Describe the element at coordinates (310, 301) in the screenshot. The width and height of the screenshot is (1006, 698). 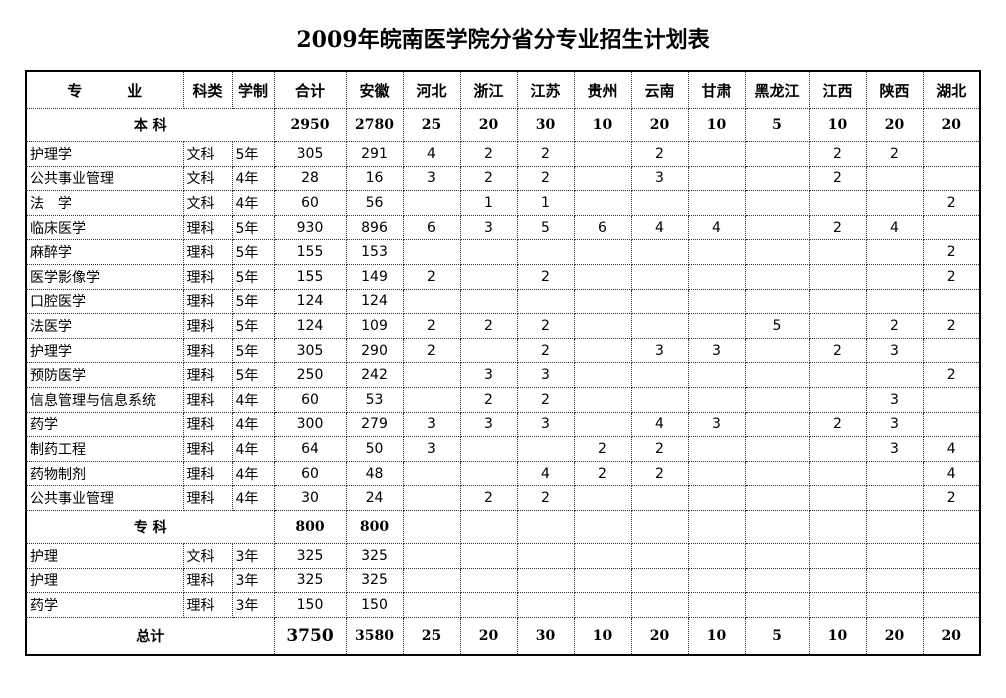
I see `quota-cell: 124` at that location.